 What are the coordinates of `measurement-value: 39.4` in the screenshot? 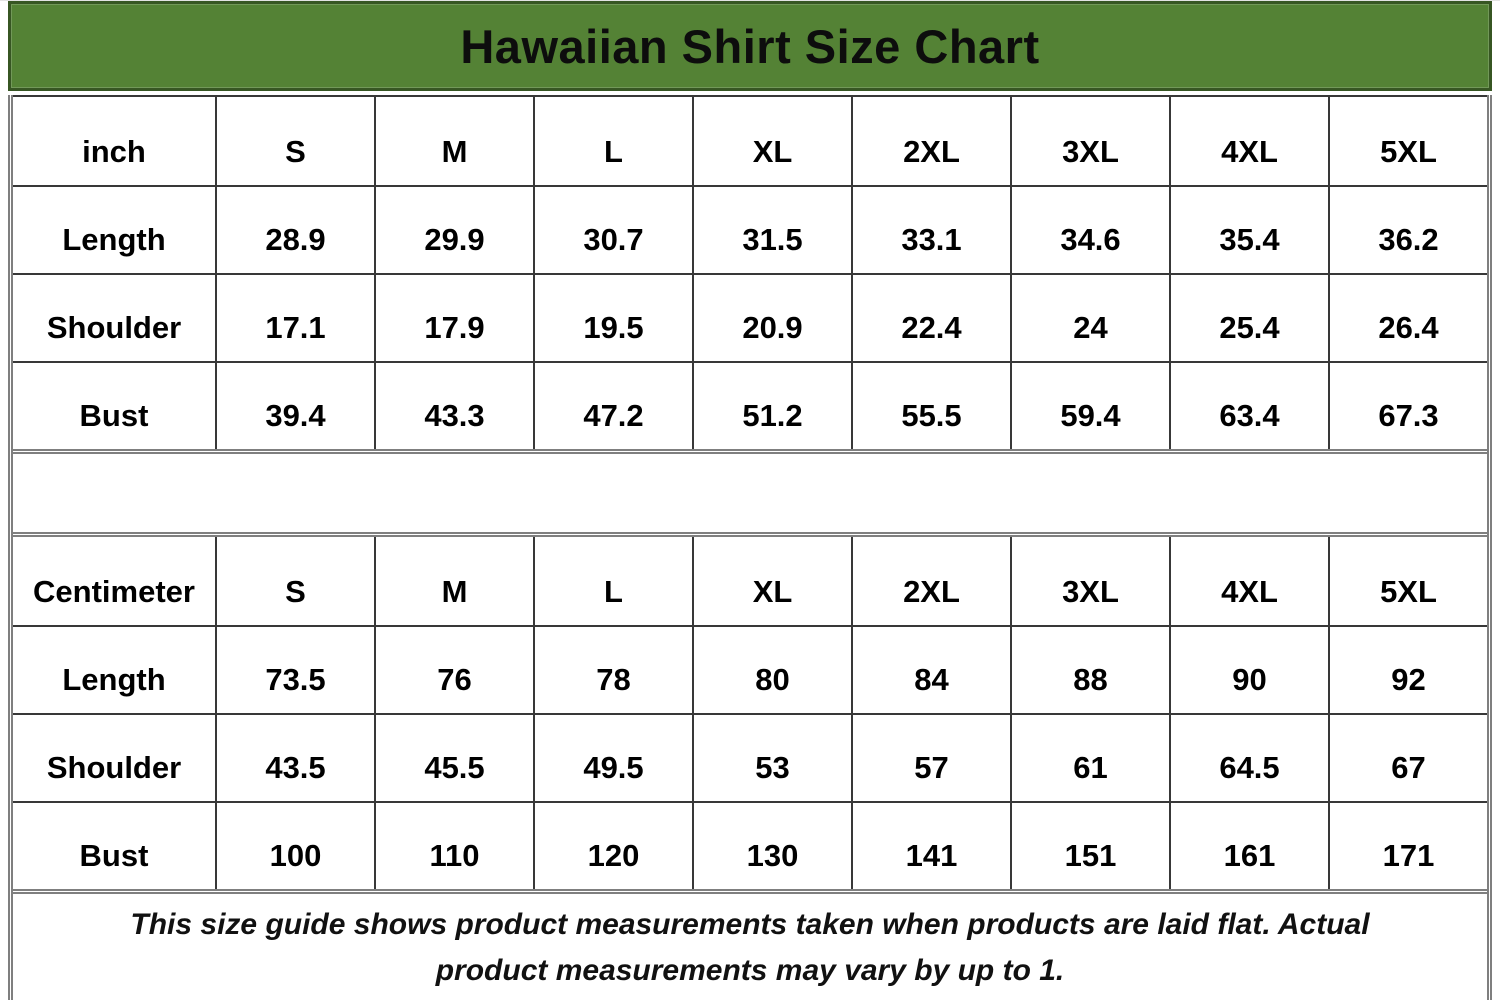 It's located at (294, 406).